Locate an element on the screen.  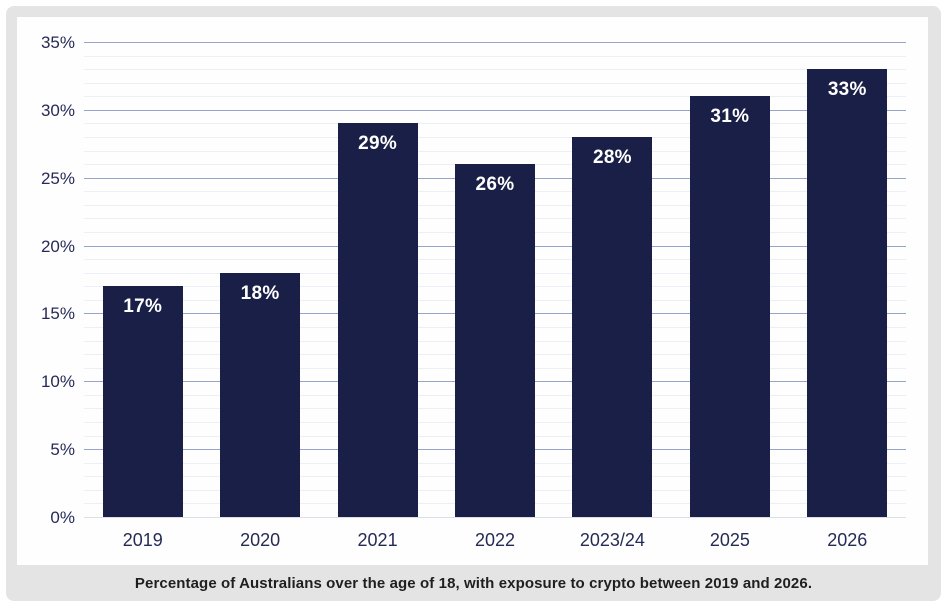
bar-value-label: 26% is located at coordinates (495, 185).